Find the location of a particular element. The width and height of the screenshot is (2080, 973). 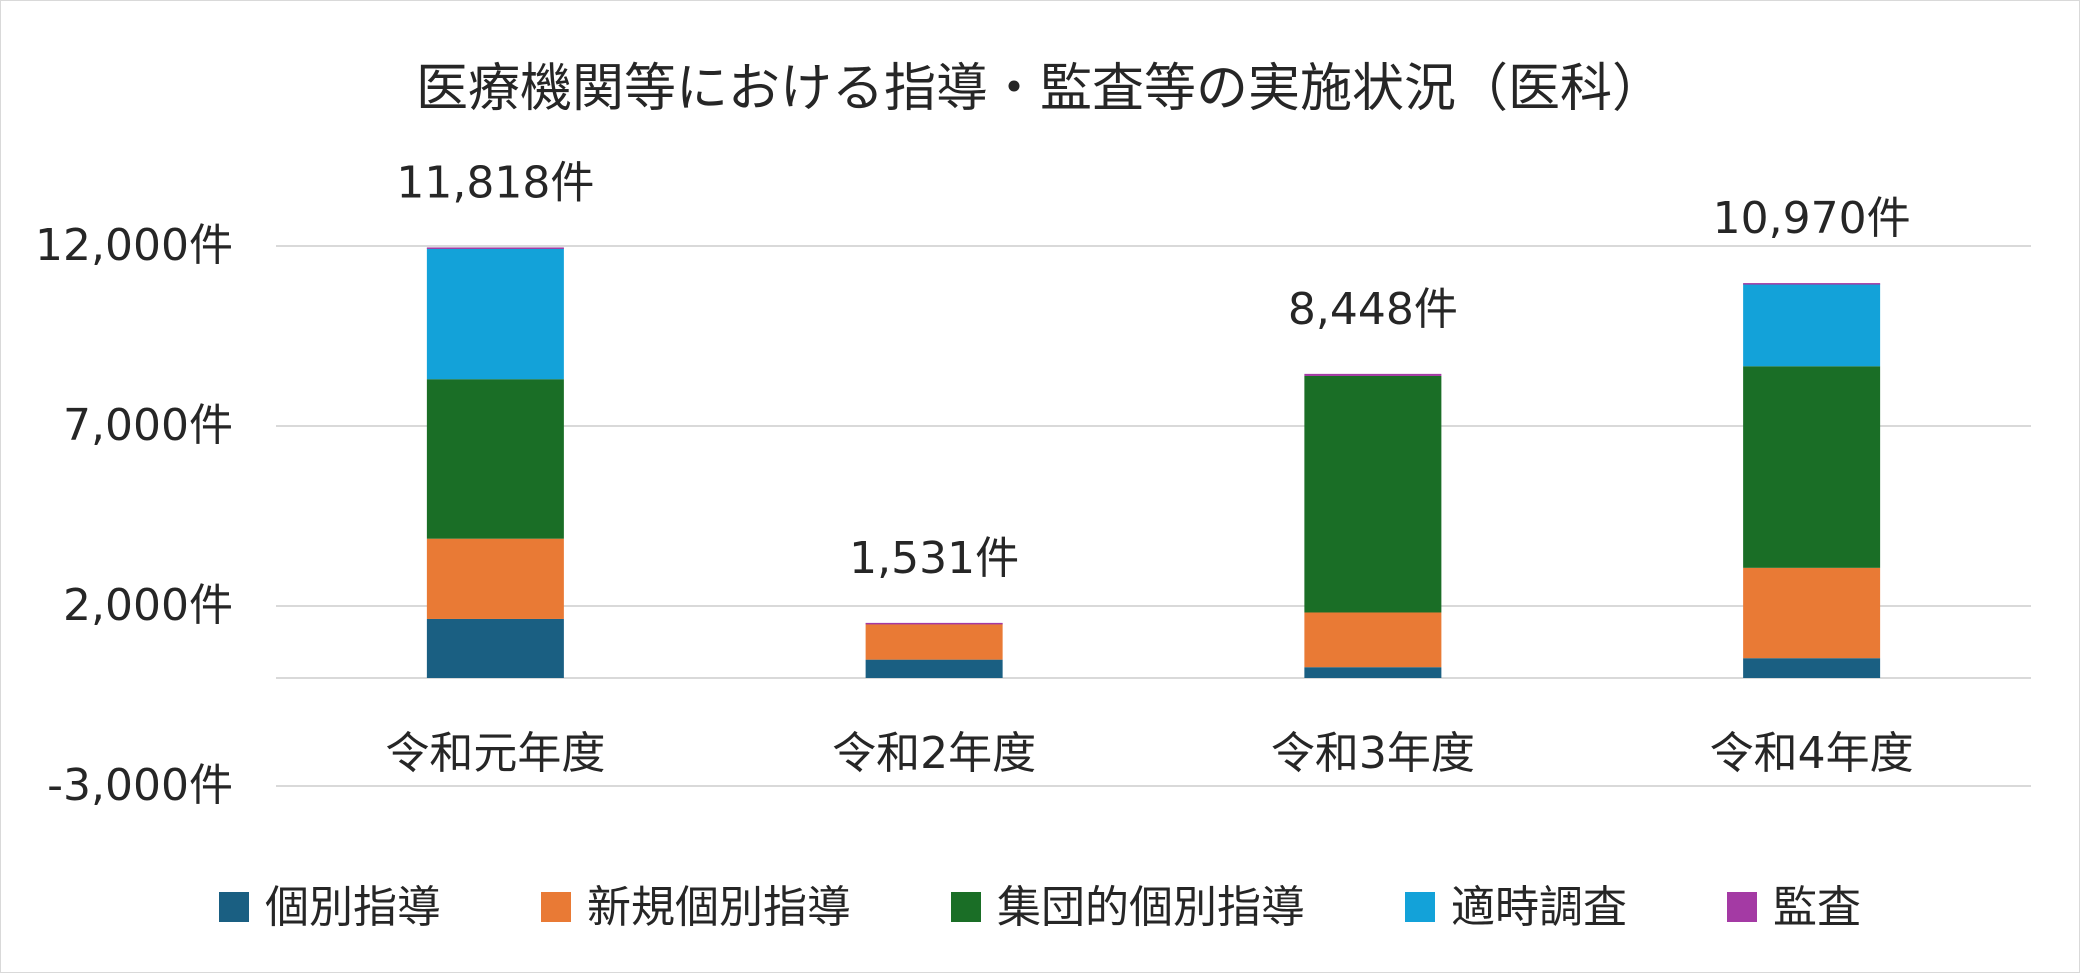

x-category-label: 令和3年度 is located at coordinates (1373, 753).